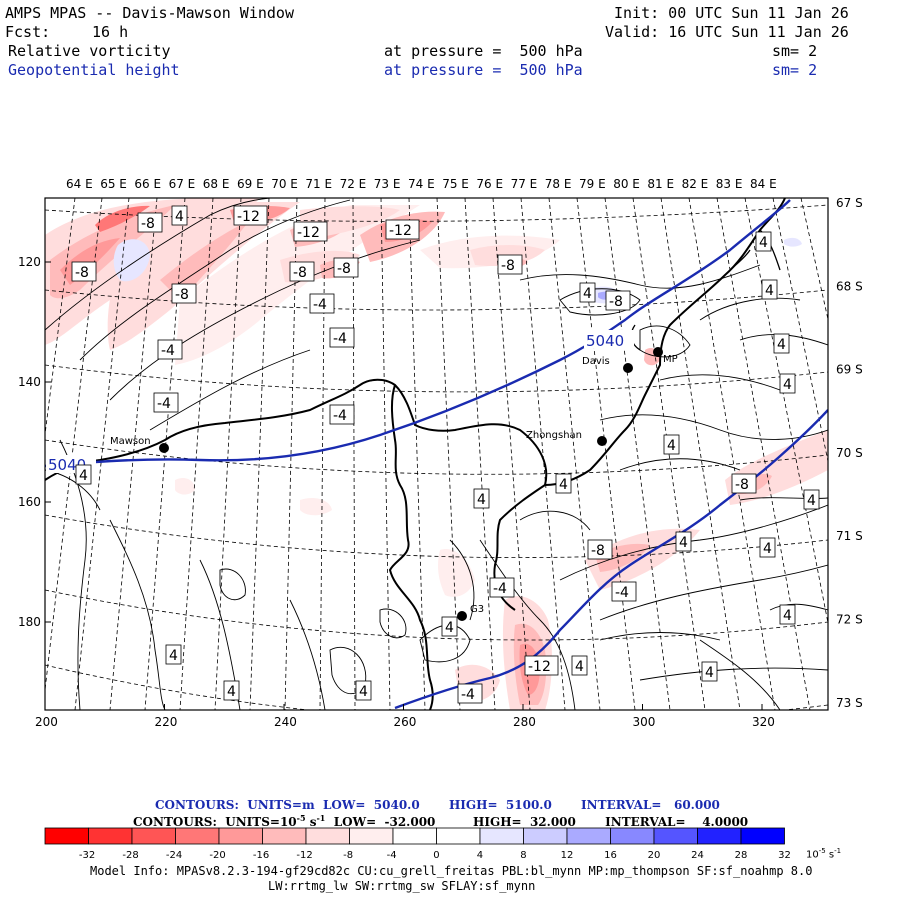  What do you see at coordinates (823, 853) in the screenshot?
I see `colorbar-units: 10-5 s-1` at bounding box center [823, 853].